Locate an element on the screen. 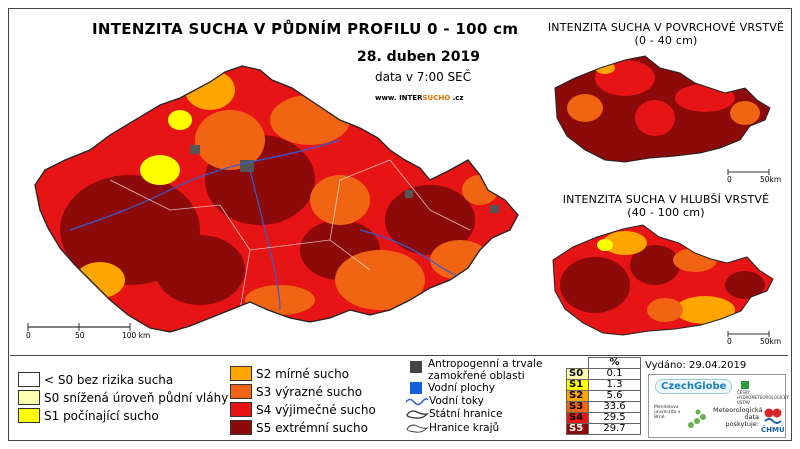  legend-class-below-s0: < S0 bez rizika sucha is located at coordinates (95, 379).